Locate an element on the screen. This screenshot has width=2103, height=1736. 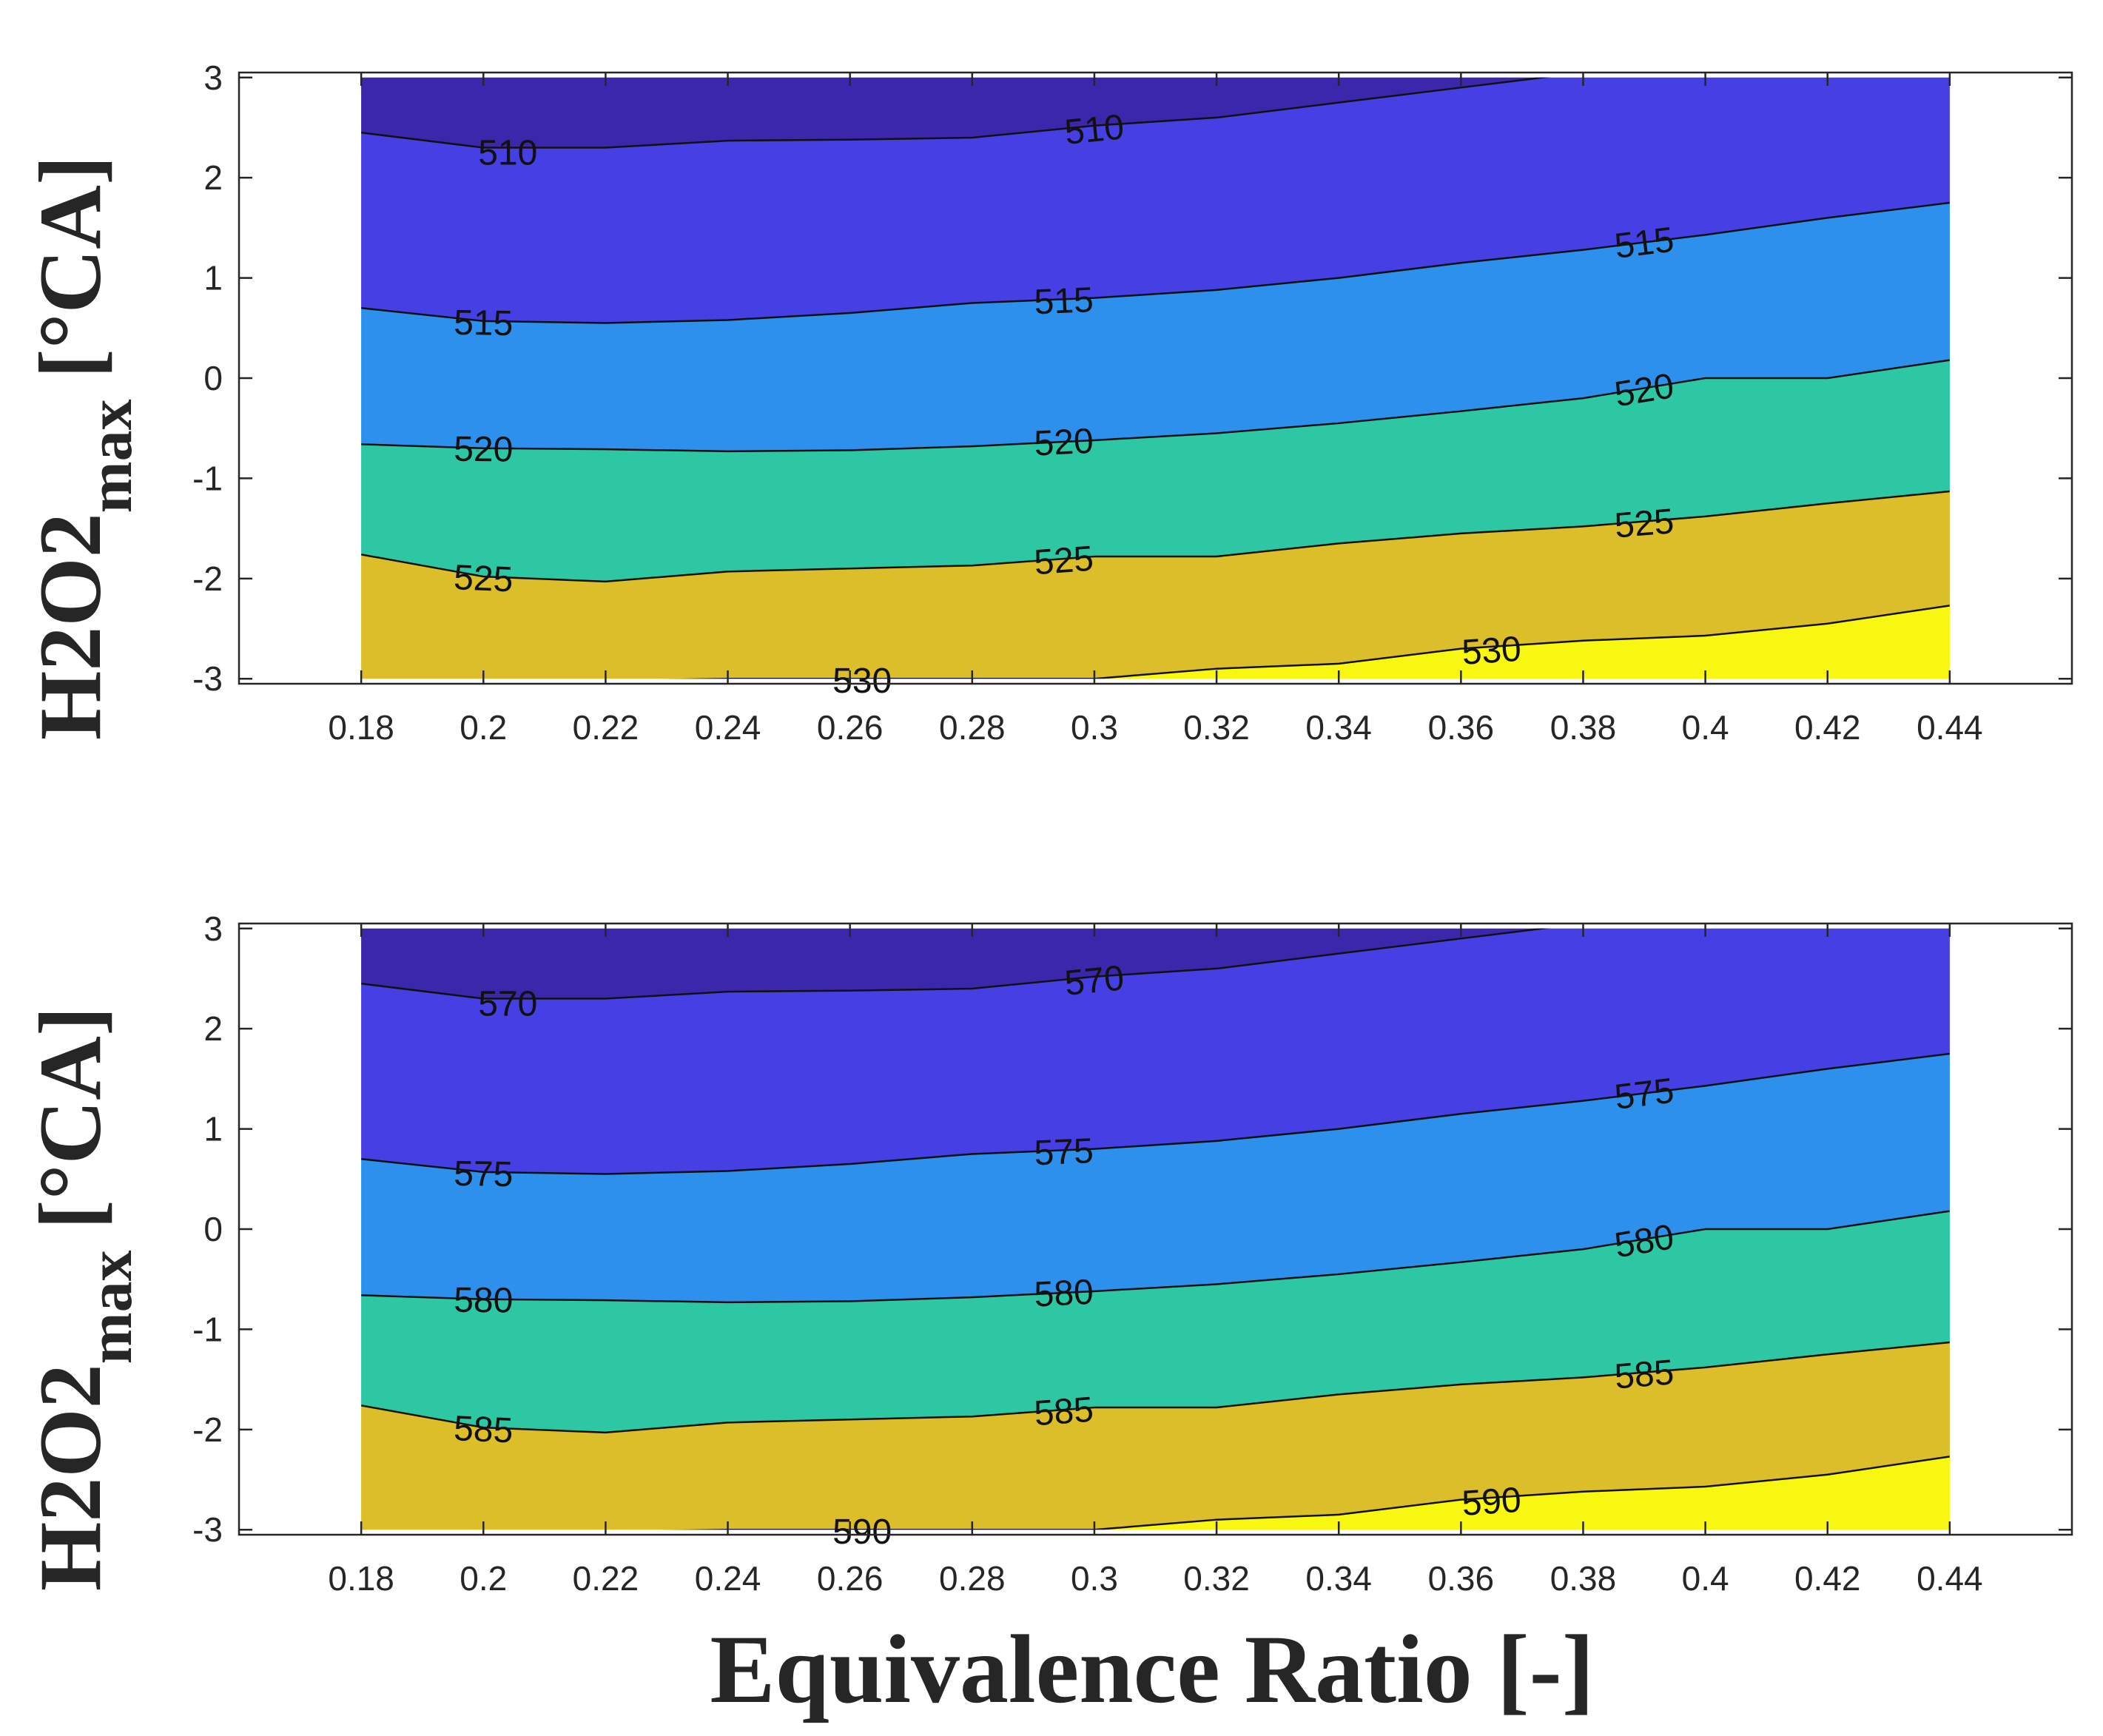
y-axis-title-bottom: H2O2max [°CA] is located at coordinates (83, 1299).